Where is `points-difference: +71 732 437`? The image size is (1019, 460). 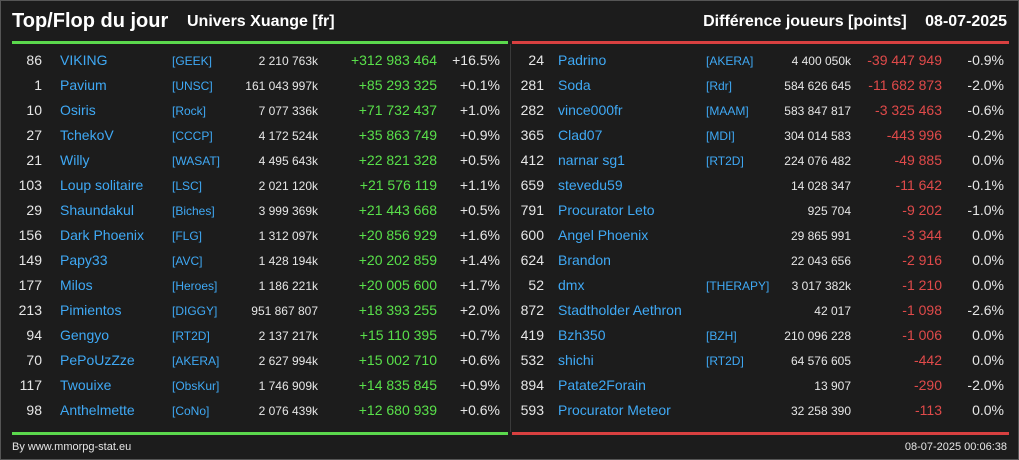
points-difference: +71 732 437 is located at coordinates (397, 110).